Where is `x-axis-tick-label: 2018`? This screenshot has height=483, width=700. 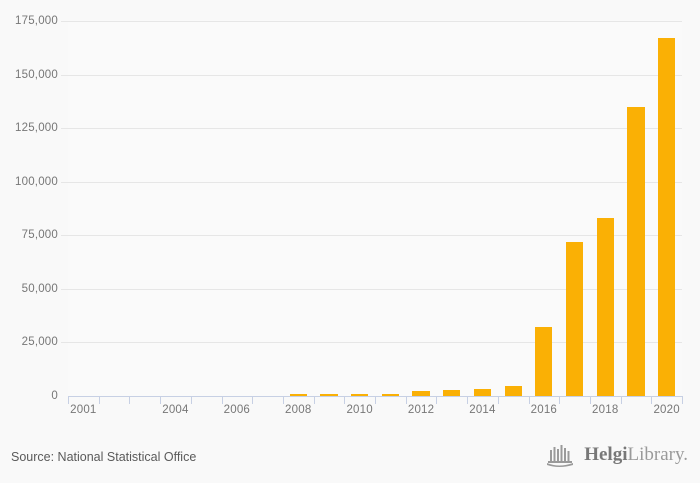 x-axis-tick-label: 2018 is located at coordinates (605, 410).